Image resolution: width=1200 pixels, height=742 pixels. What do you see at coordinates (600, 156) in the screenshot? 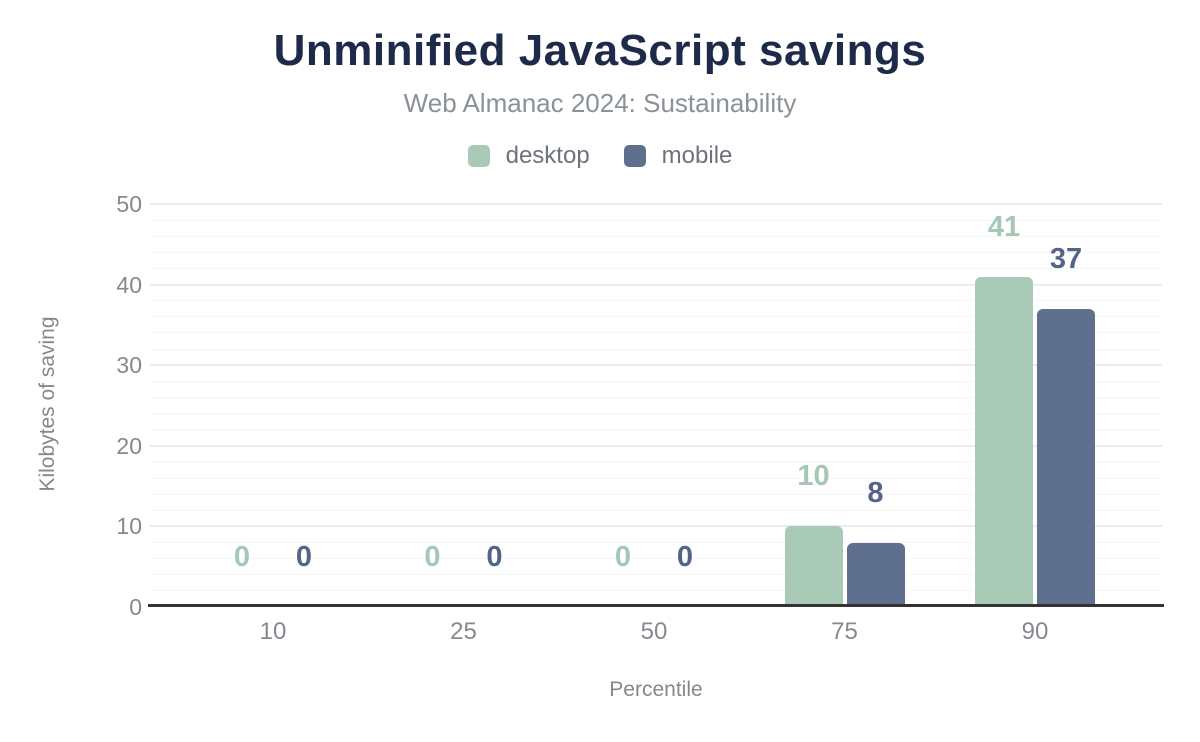
I see `legend: desktop mobile` at bounding box center [600, 156].